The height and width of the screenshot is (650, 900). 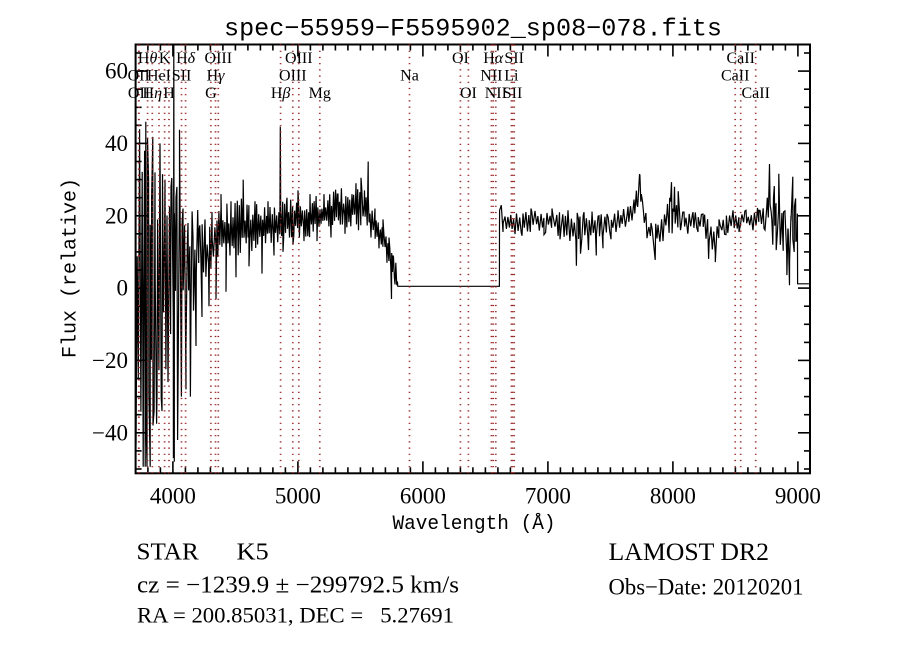 What do you see at coordinates (298, 586) in the screenshot?
I see `svg-text: cz = −1239.9 ± −299792.5 km/s` at bounding box center [298, 586].